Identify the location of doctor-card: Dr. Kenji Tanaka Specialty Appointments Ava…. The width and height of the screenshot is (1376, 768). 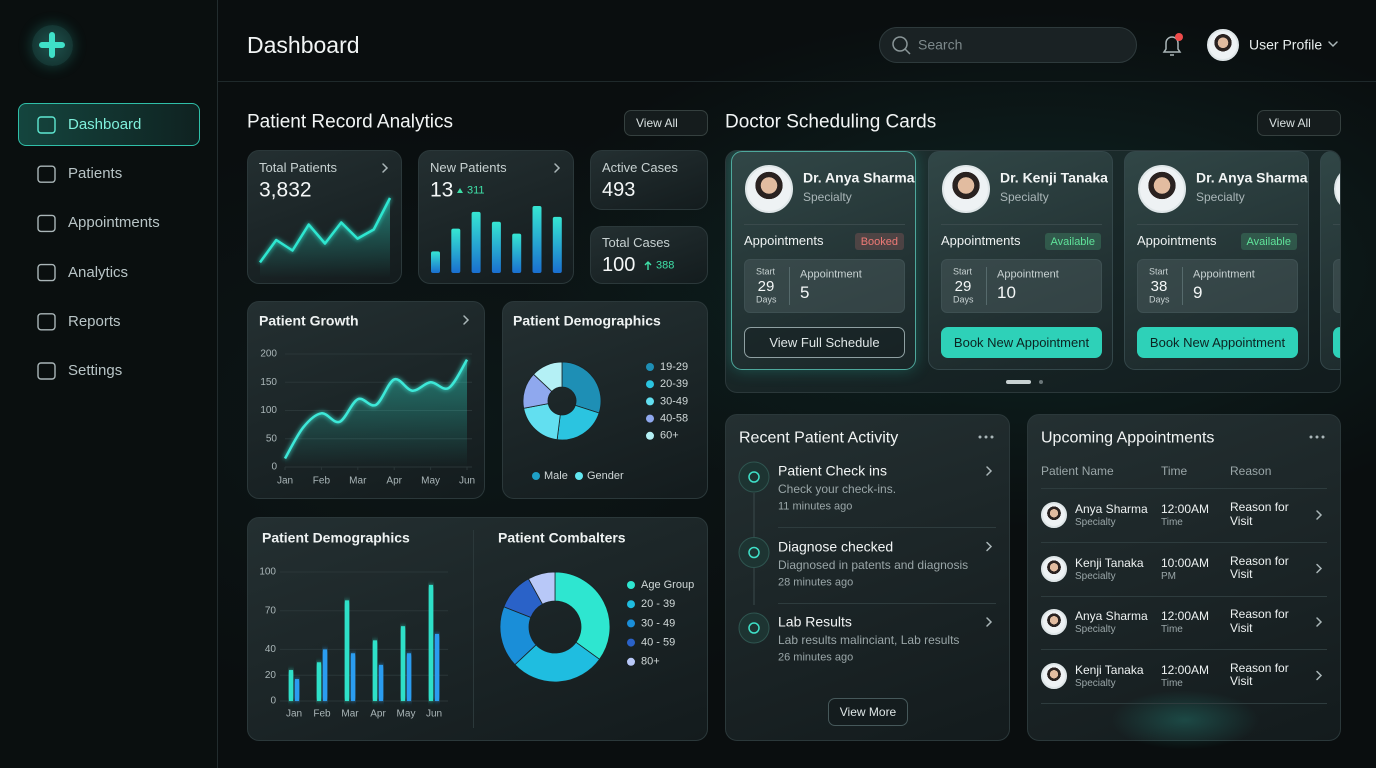
(1020, 260).